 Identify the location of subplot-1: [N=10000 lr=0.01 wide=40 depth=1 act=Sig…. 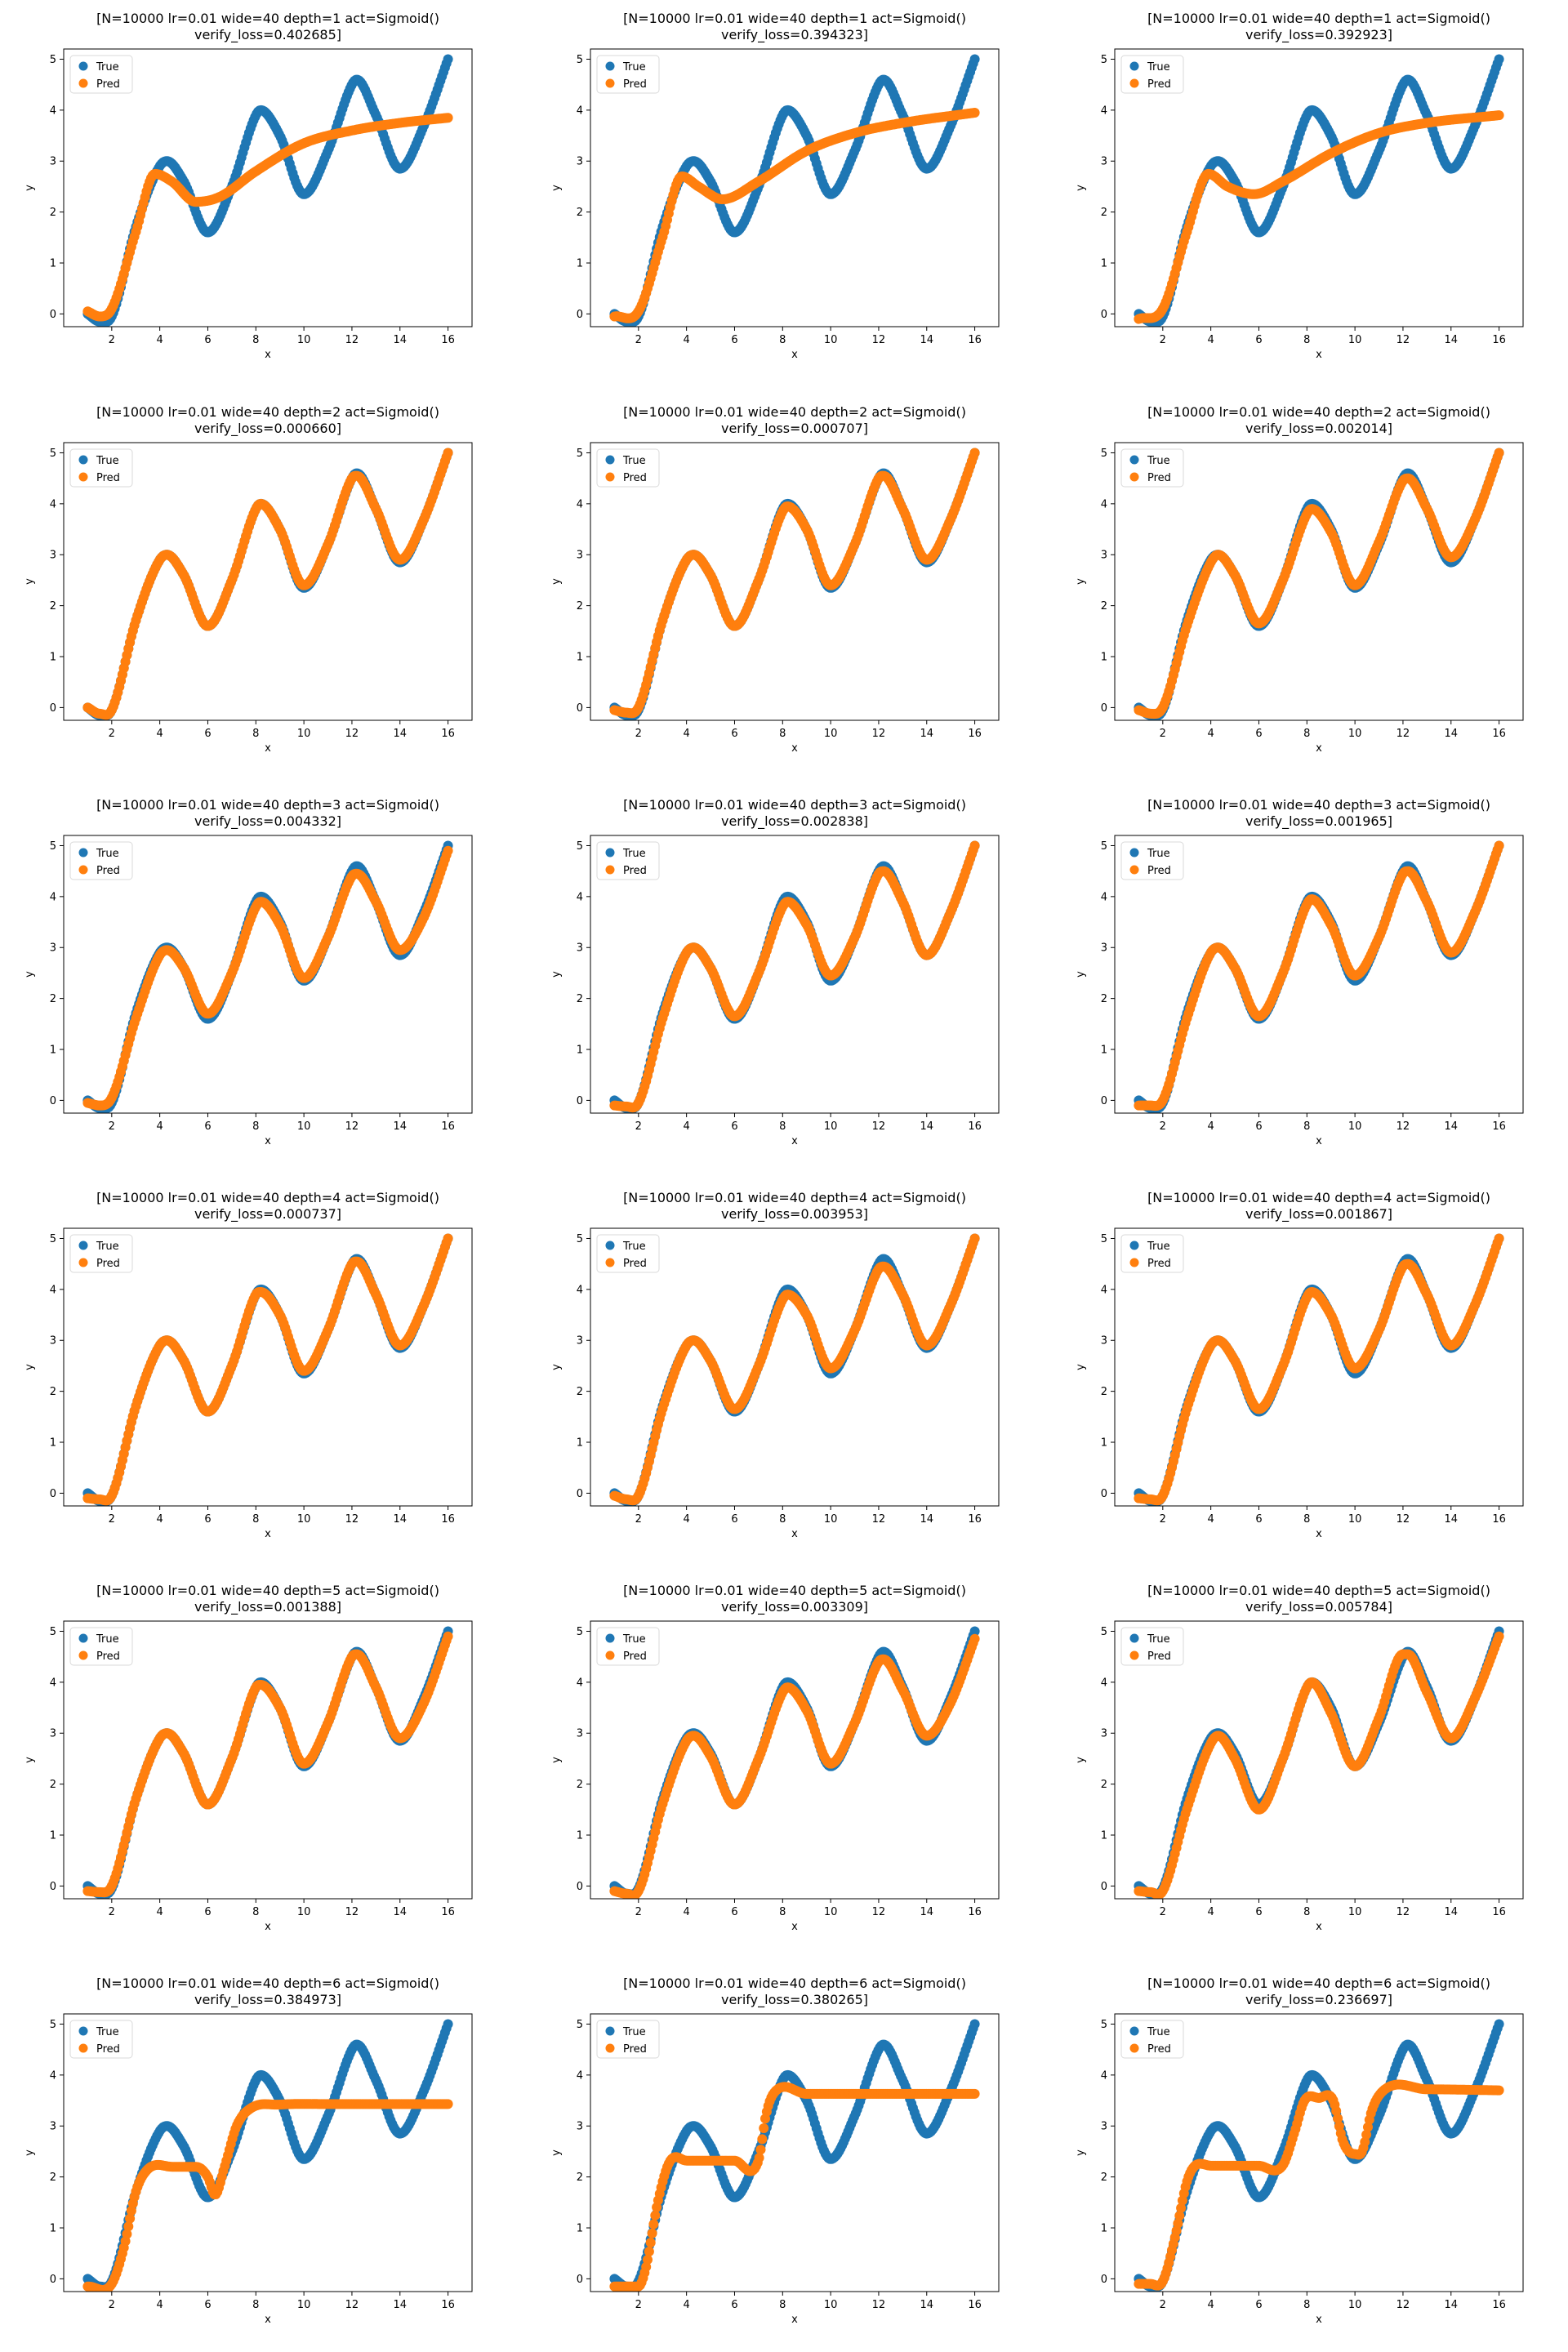
(248, 186).